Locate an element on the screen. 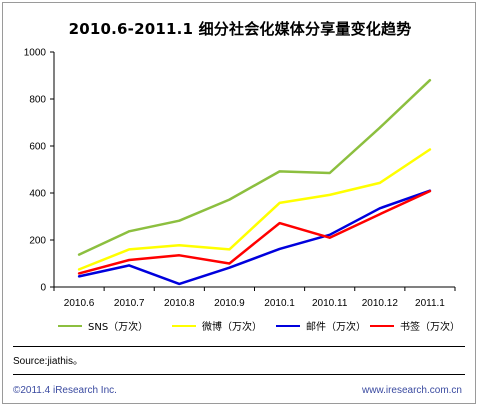 The height and width of the screenshot is (408, 480). x-tick-label: 2010.9 is located at coordinates (229, 303).